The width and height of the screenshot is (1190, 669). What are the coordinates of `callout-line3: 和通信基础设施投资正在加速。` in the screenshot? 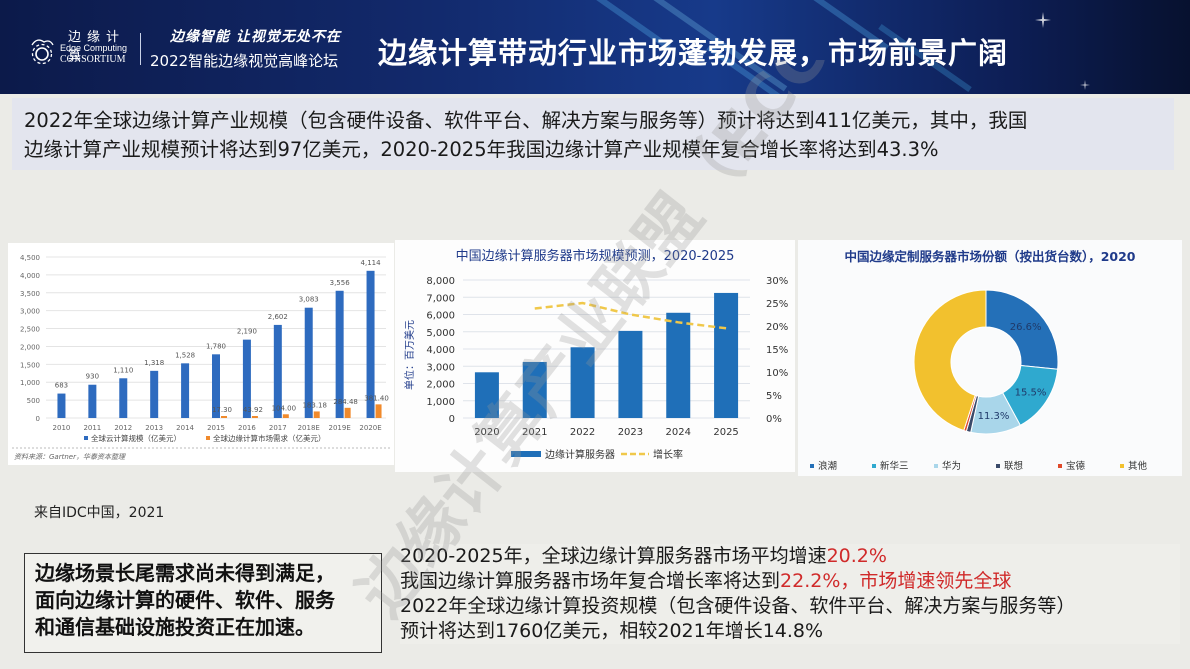 It's located at (175, 627).